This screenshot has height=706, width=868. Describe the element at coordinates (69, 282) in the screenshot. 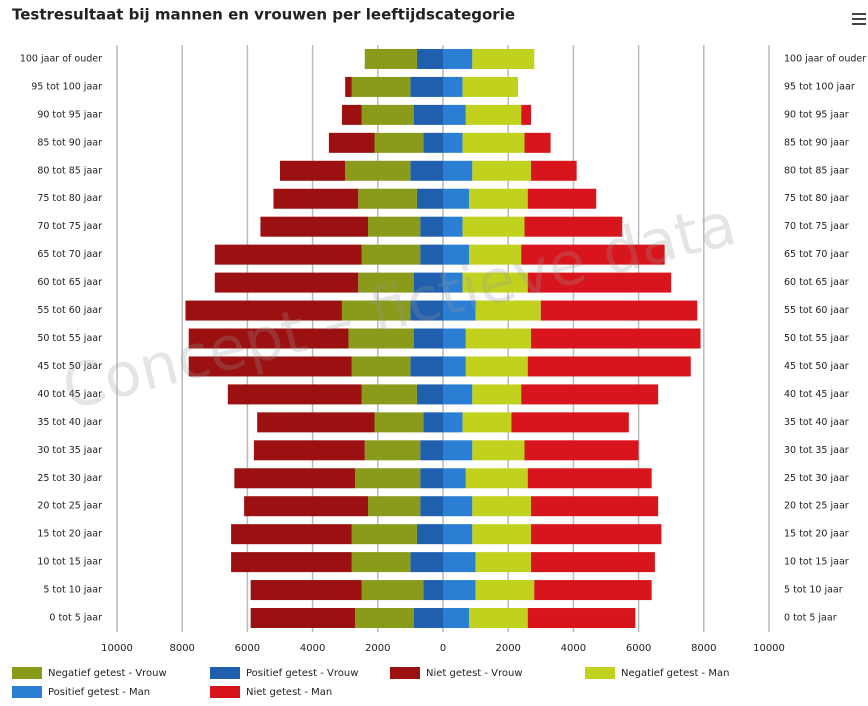

I see `y-tick-label: 60 tot 65 jaar` at that location.